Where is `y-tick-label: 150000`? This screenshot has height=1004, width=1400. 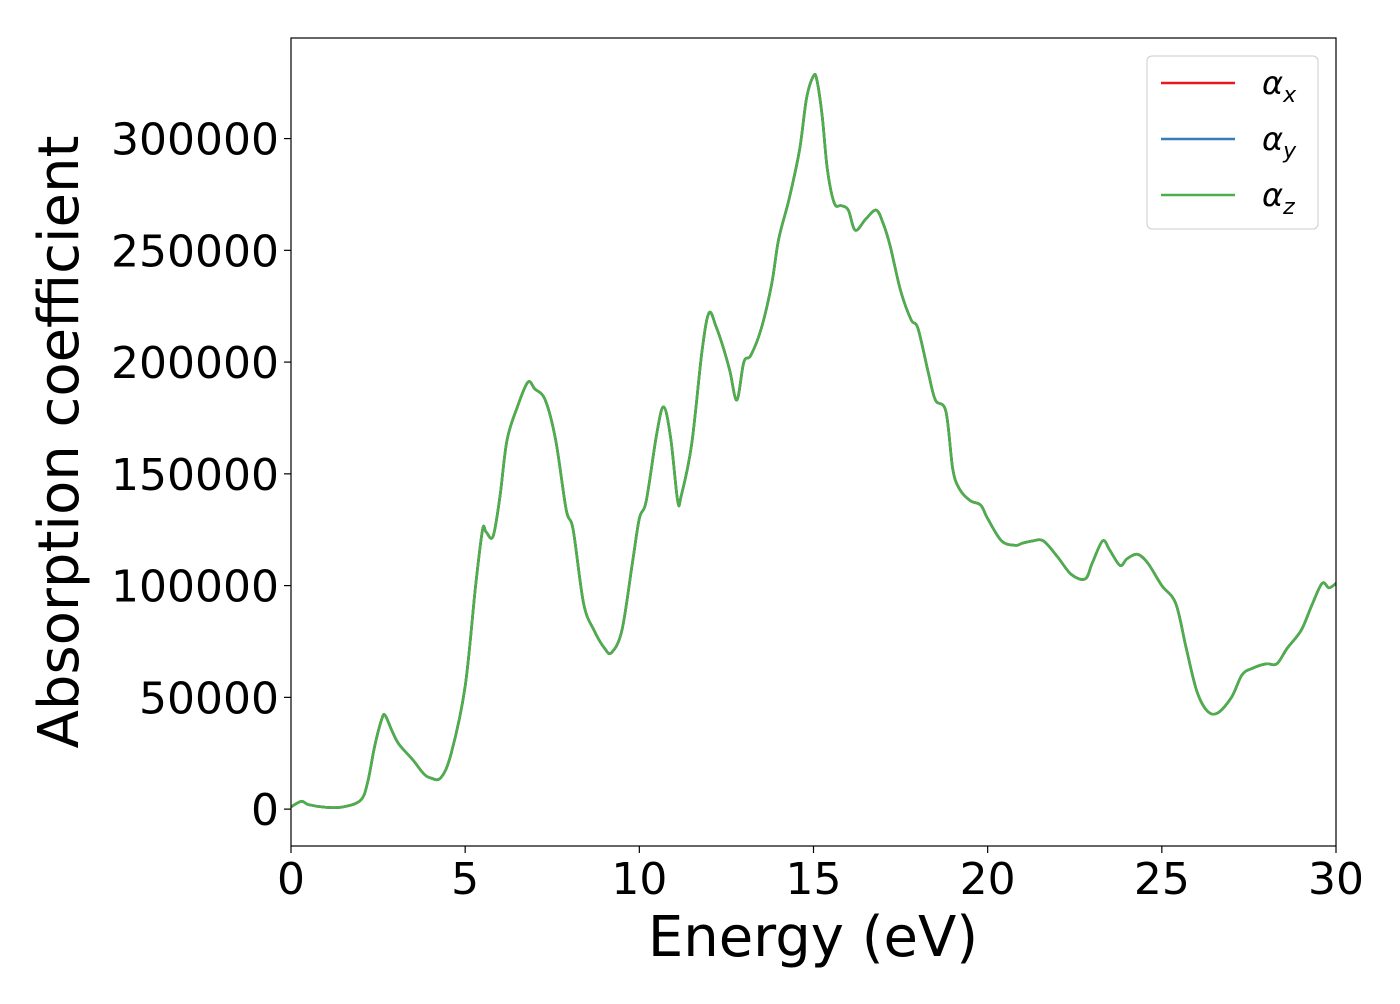 y-tick-label: 150000 is located at coordinates (195, 475).